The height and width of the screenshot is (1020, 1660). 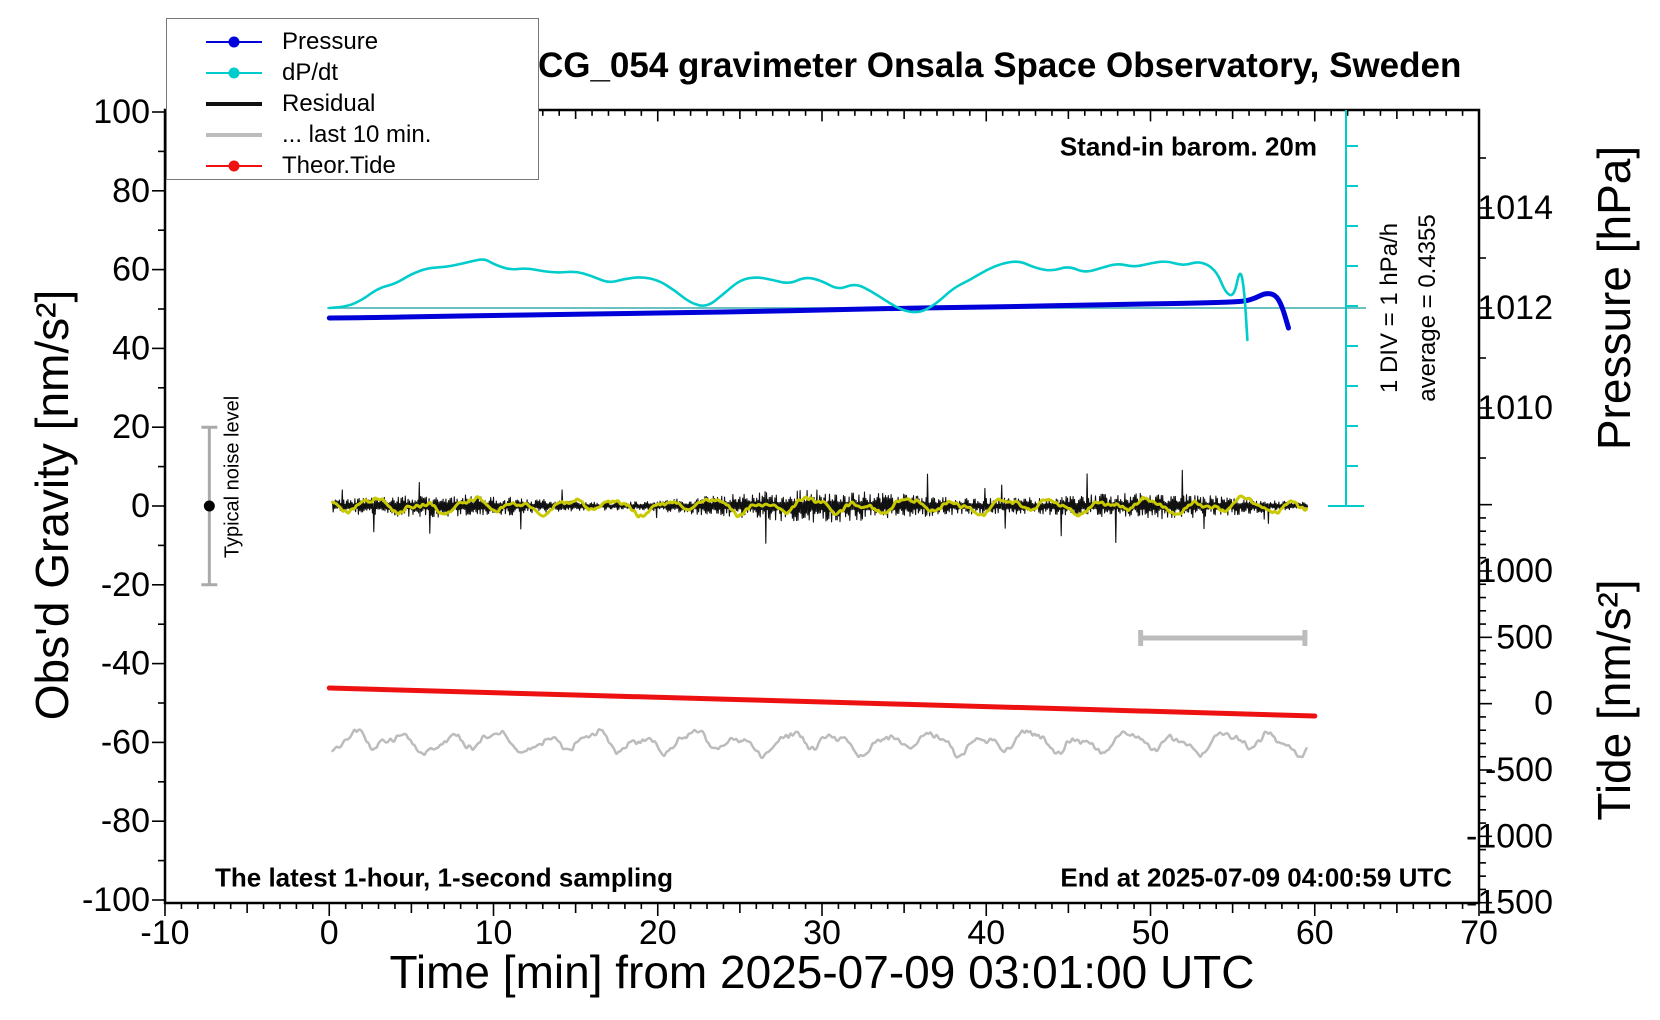 I want to click on annotation-end-time: End at 2025-07-09 04:00:59 UTC, so click(x=1256, y=877).